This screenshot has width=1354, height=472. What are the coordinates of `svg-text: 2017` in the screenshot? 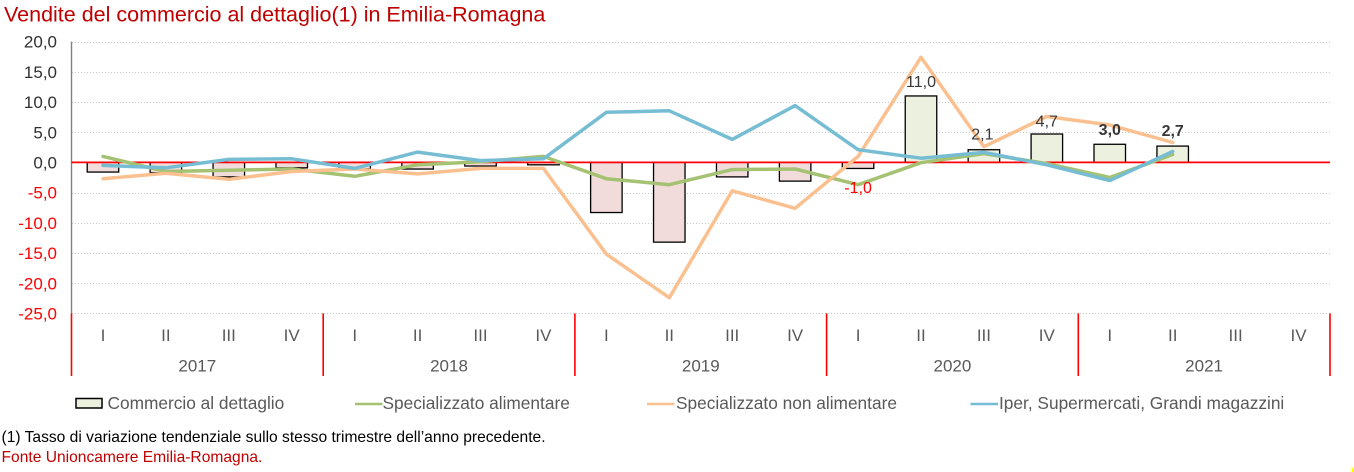 It's located at (197, 366).